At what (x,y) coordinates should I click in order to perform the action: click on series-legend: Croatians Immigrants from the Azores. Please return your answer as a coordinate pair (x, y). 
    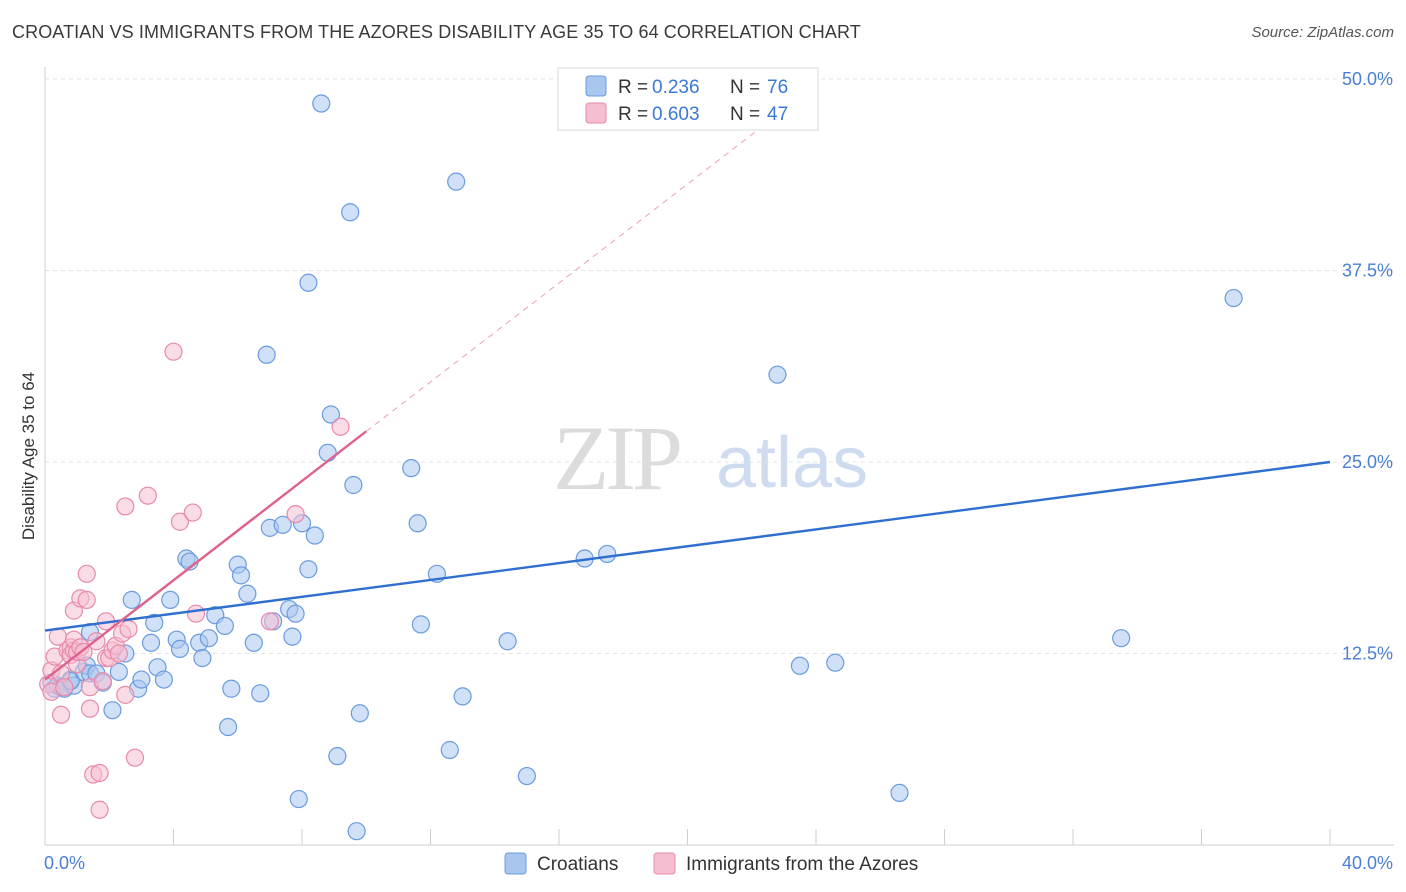
    Looking at the image, I should click on (711, 863).